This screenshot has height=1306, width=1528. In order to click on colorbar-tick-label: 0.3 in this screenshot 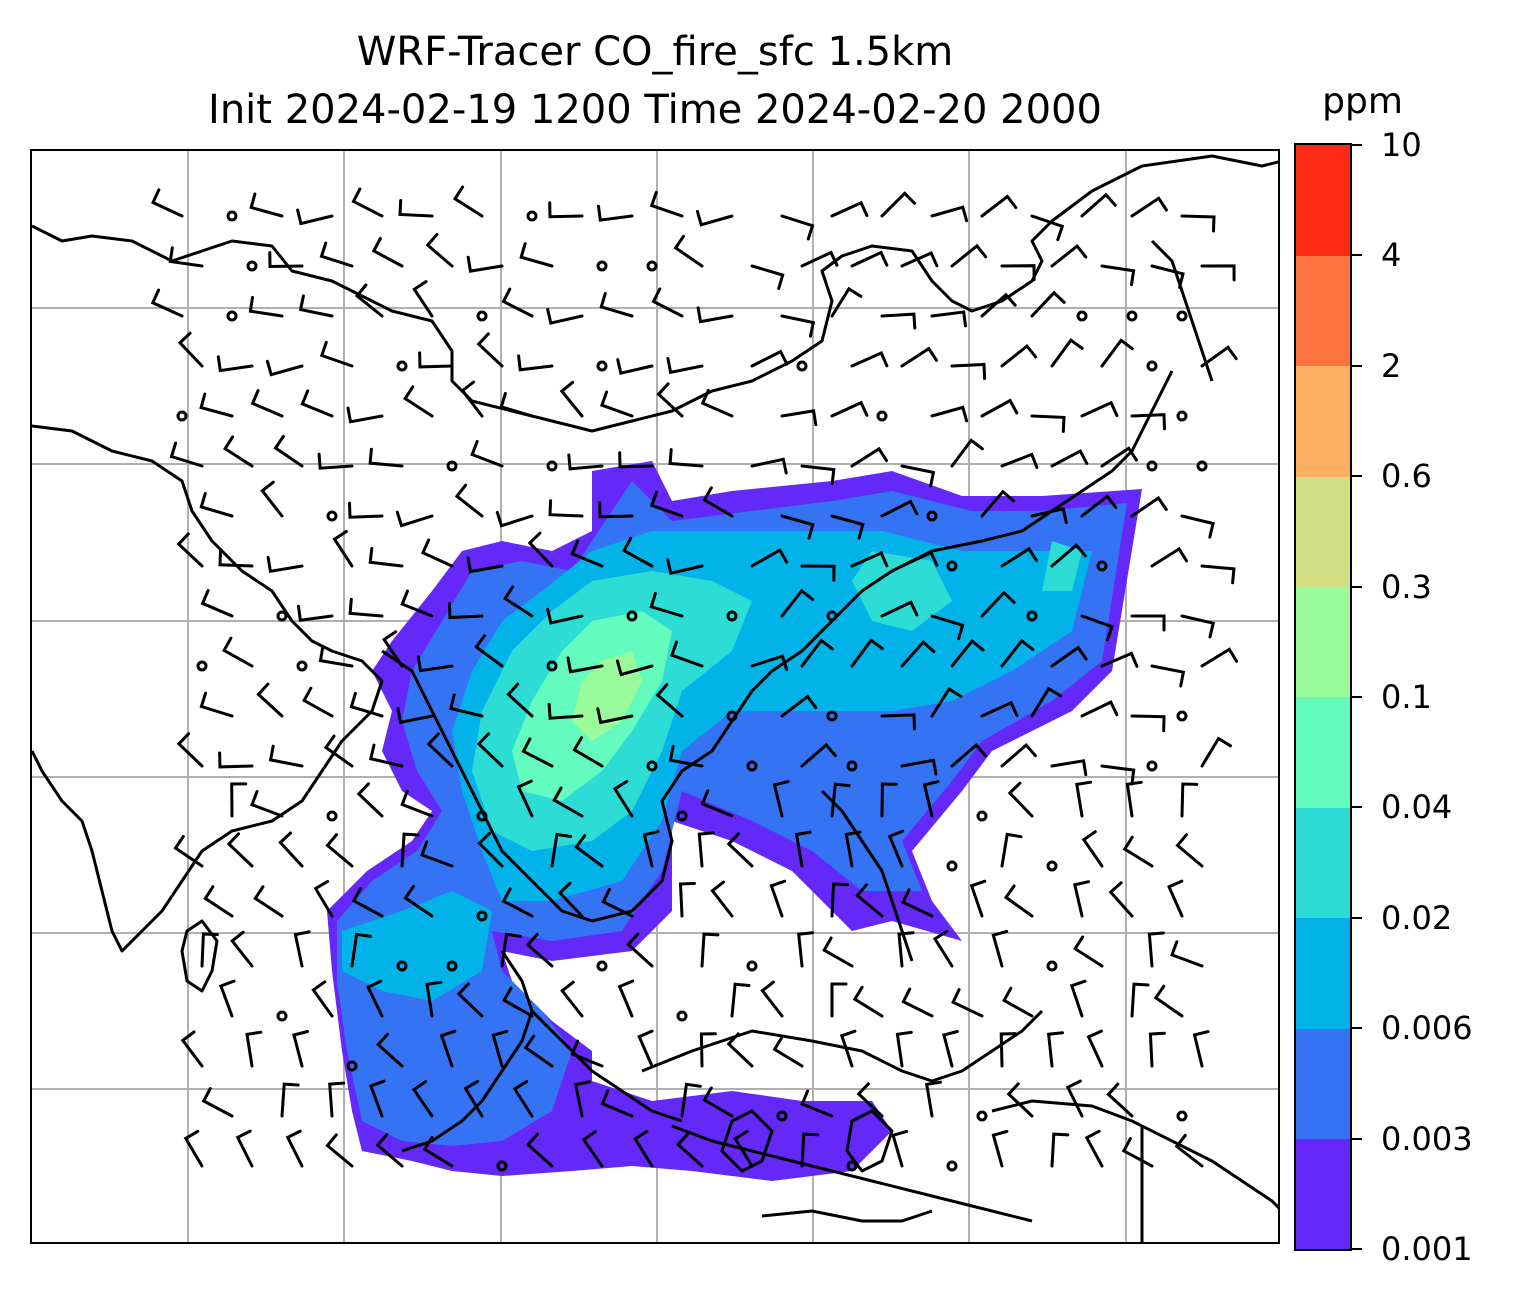, I will do `click(1406, 586)`.